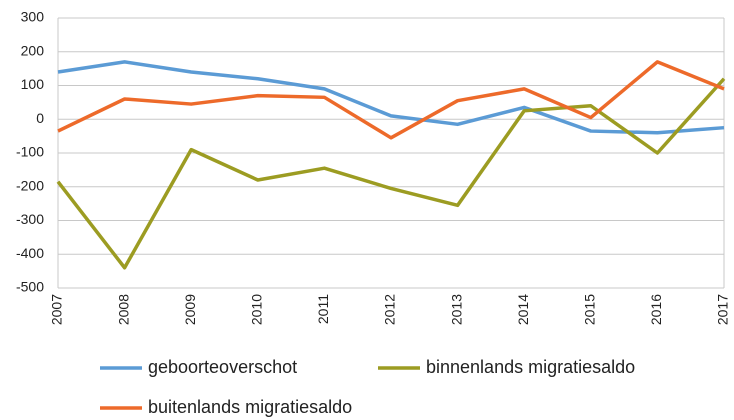 This screenshot has width=734, height=420. I want to click on y-tick-label: -100, so click(30, 152).